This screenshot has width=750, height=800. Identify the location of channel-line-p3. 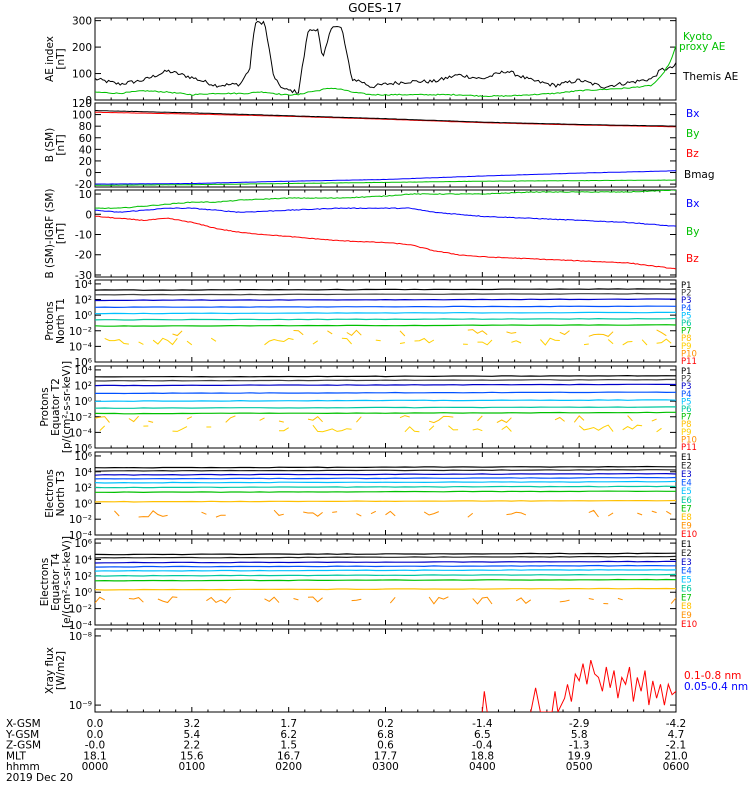
(385, 385).